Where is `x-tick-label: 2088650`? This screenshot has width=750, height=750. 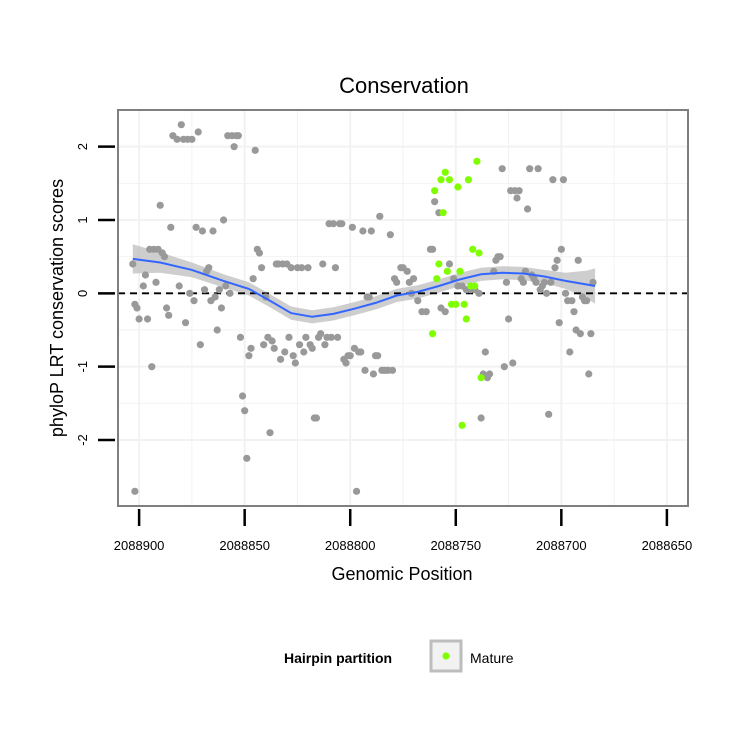
x-tick-label: 2088650 is located at coordinates (667, 545).